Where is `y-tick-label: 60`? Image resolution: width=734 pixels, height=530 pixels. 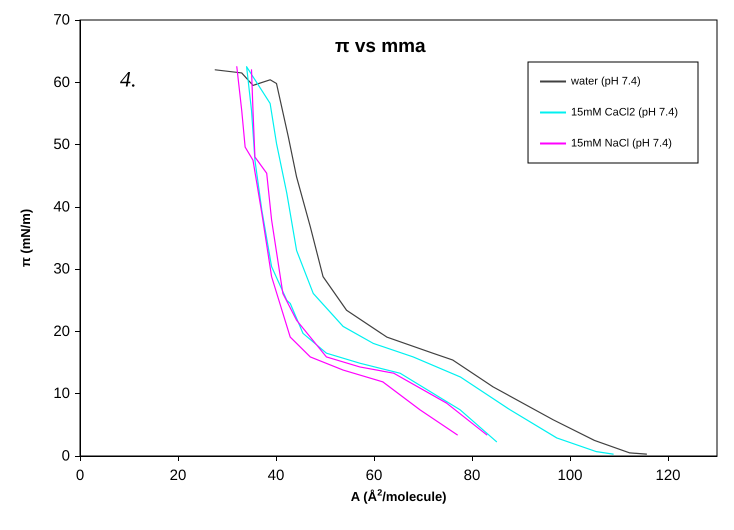
y-tick-label: 60 is located at coordinates (61, 82).